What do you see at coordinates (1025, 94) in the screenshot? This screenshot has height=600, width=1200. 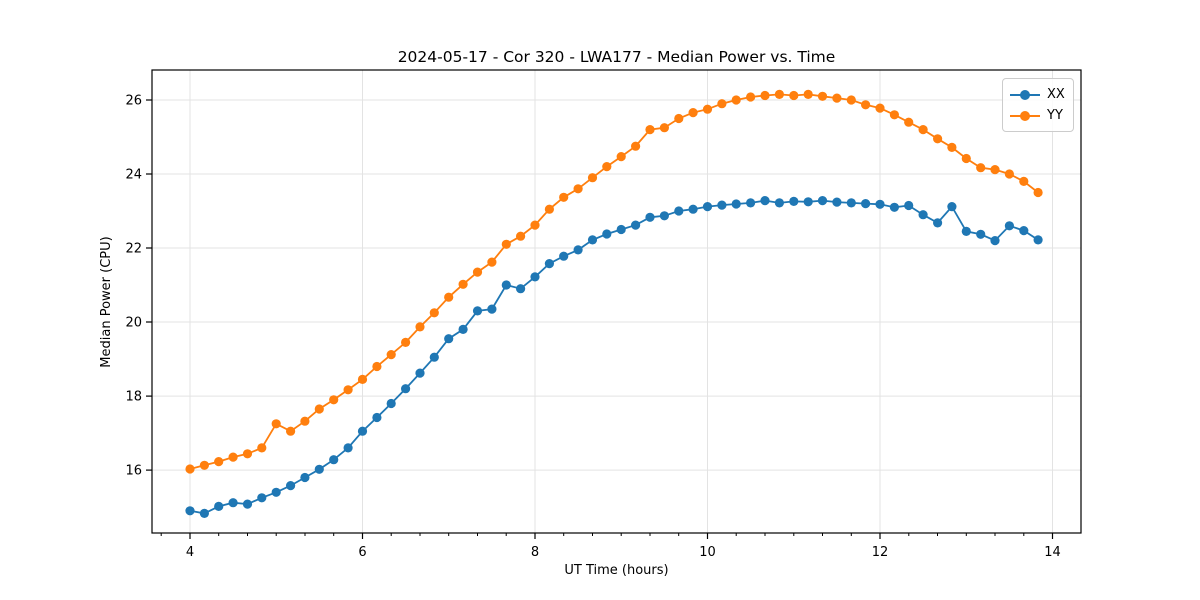 I see `legend-line-marker-icon` at bounding box center [1025, 94].